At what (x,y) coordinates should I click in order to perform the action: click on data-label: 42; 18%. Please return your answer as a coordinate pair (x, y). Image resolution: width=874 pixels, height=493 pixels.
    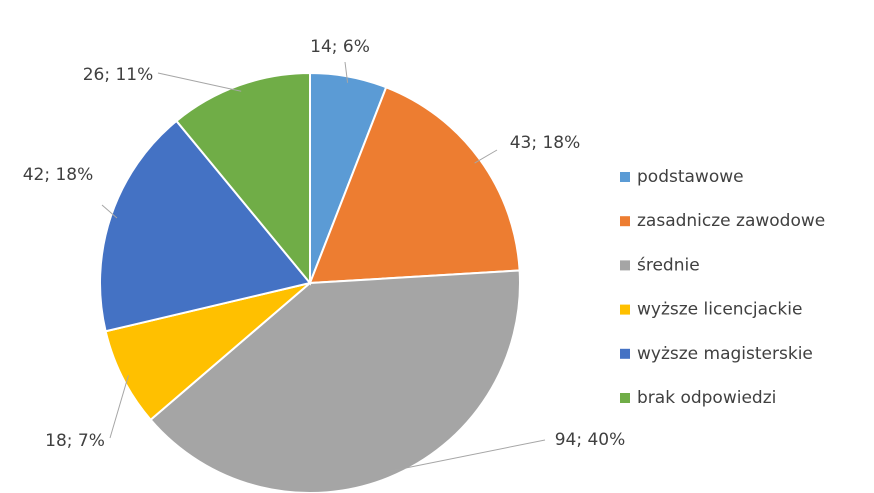
    Looking at the image, I should click on (58, 175).